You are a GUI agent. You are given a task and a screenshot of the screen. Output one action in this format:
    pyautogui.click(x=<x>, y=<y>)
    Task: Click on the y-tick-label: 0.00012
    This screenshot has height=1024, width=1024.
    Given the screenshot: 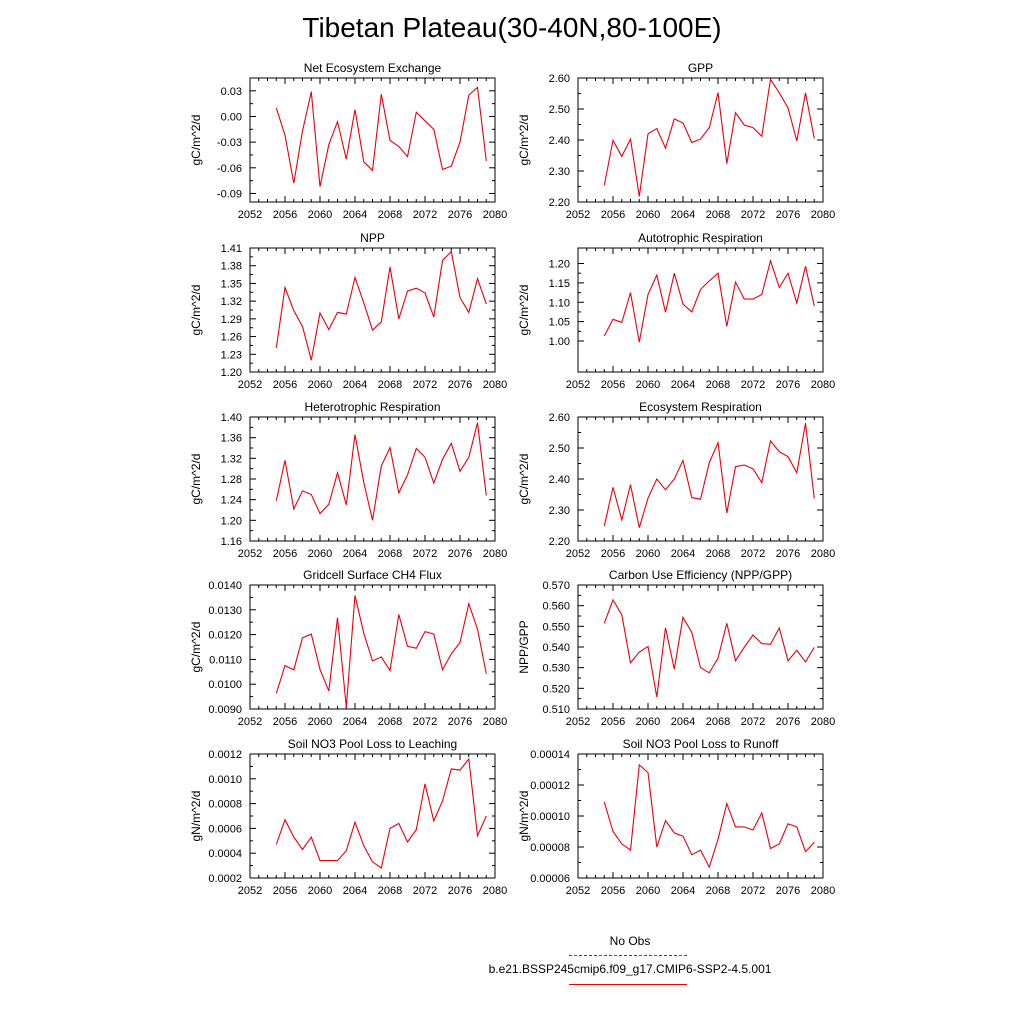 What is the action you would take?
    pyautogui.click(x=550, y=786)
    